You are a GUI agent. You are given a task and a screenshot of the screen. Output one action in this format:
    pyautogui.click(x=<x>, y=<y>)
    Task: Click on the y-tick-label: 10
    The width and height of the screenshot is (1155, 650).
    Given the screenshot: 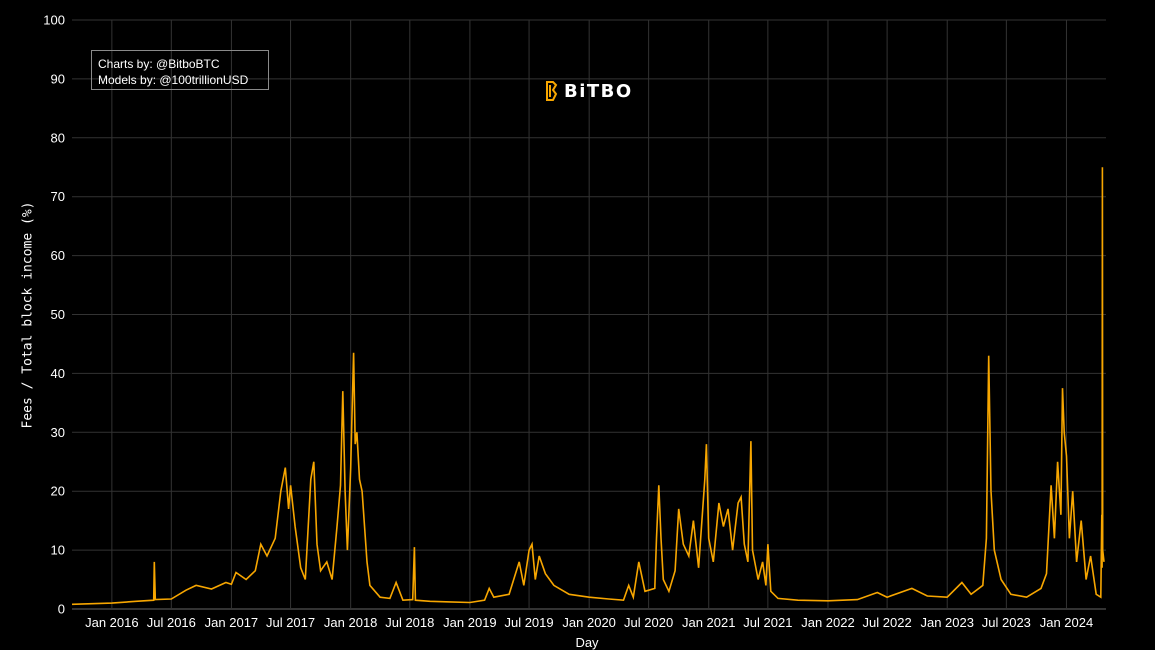 What is the action you would take?
    pyautogui.click(x=58, y=550)
    